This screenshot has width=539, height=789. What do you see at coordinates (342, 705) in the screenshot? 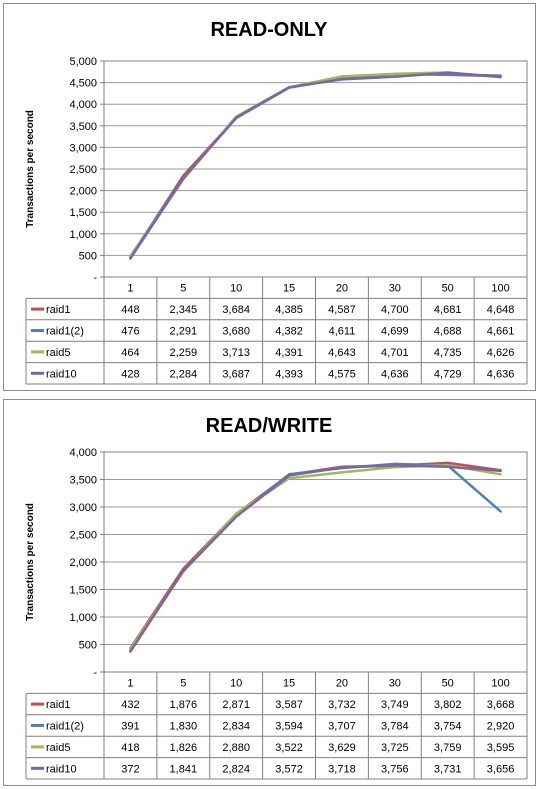
I see `data-label: 3,732` at bounding box center [342, 705].